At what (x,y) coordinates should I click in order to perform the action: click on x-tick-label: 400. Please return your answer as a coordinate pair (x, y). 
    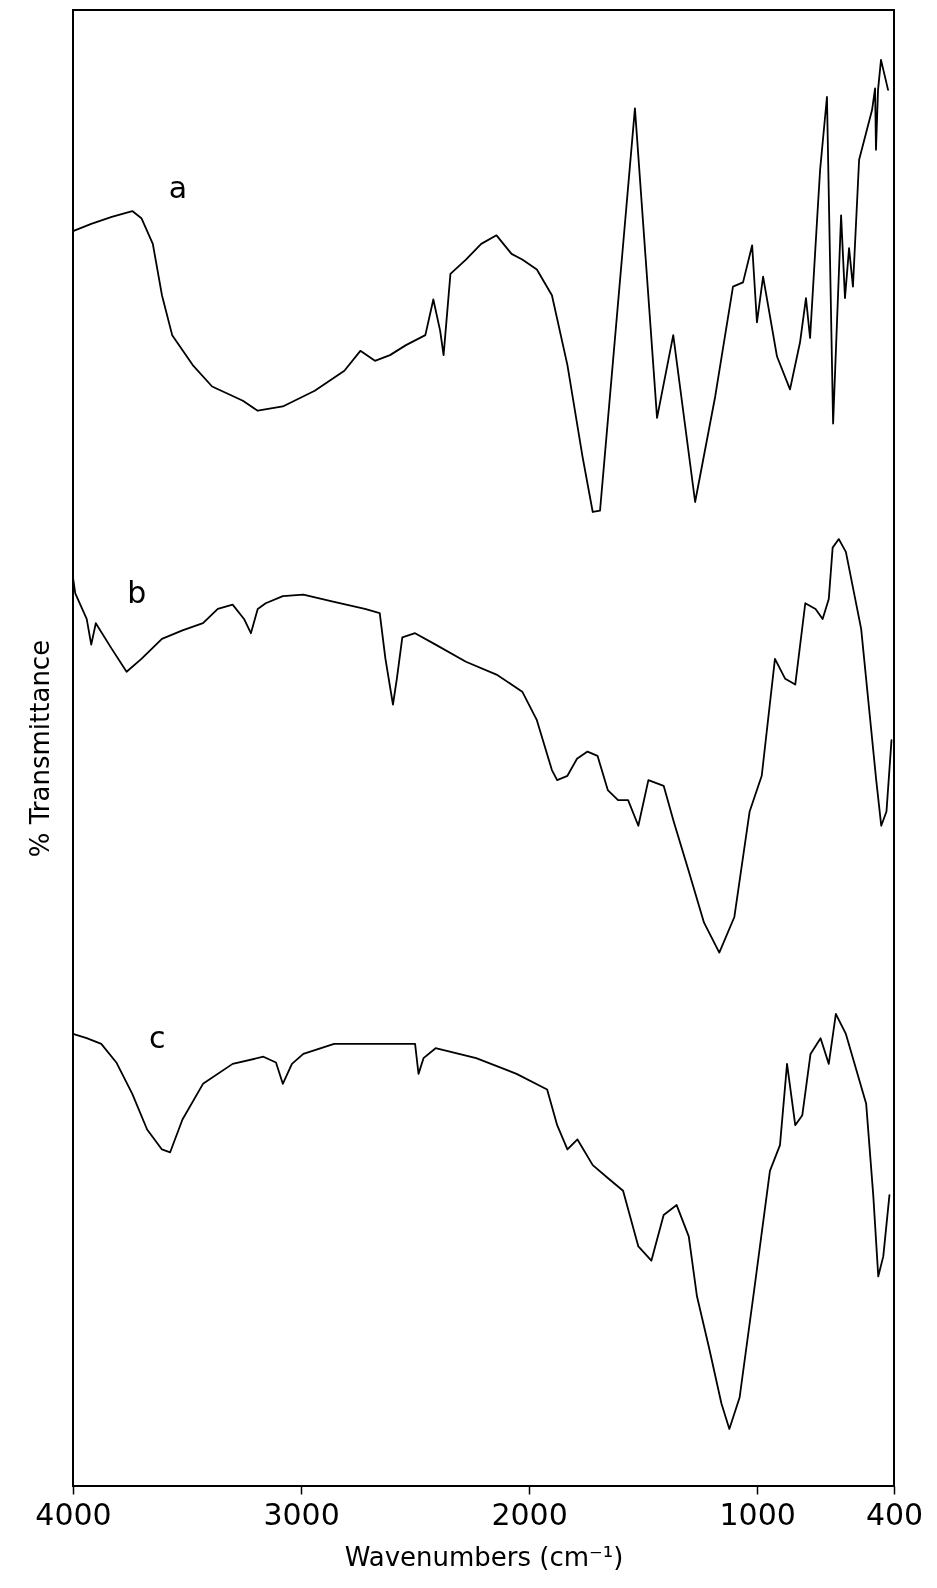
    Looking at the image, I should click on (894, 1514).